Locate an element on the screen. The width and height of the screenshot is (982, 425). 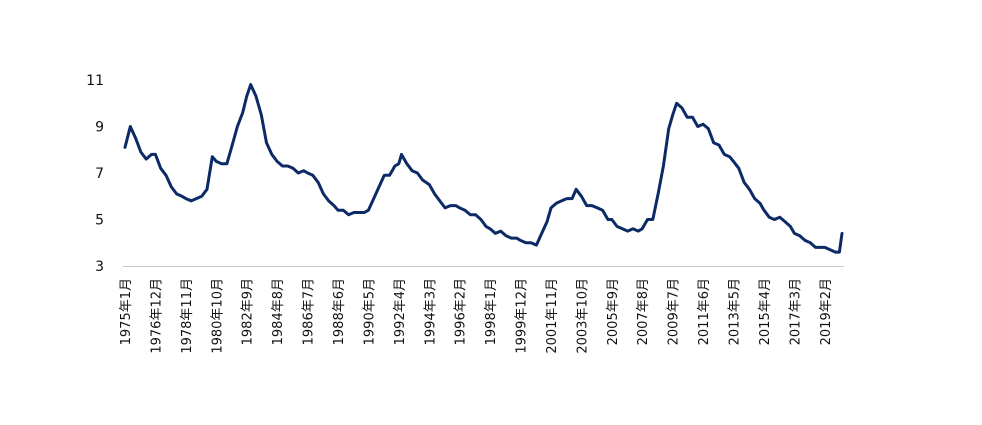
y-tick-label: 9 is located at coordinates (99, 128).